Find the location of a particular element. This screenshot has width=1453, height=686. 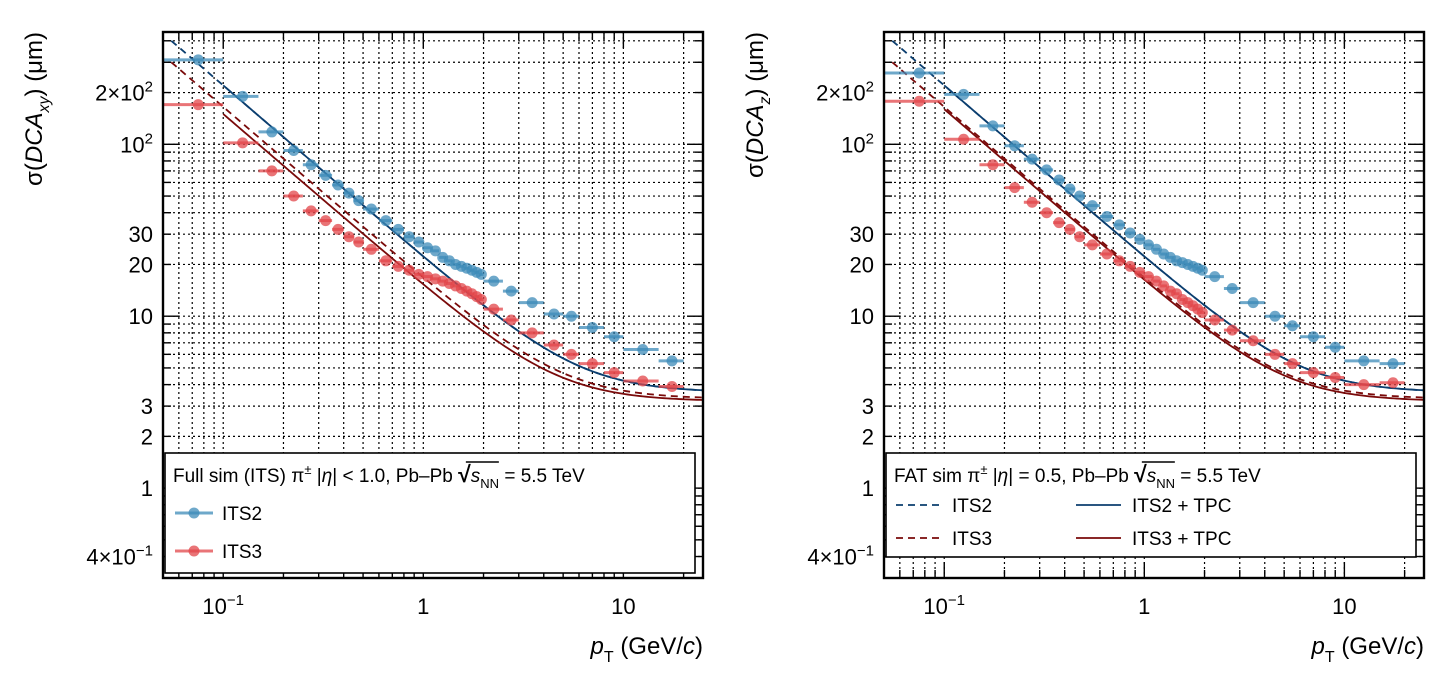

y-axis-label-main: DCA is located at coordinates (34, 137).